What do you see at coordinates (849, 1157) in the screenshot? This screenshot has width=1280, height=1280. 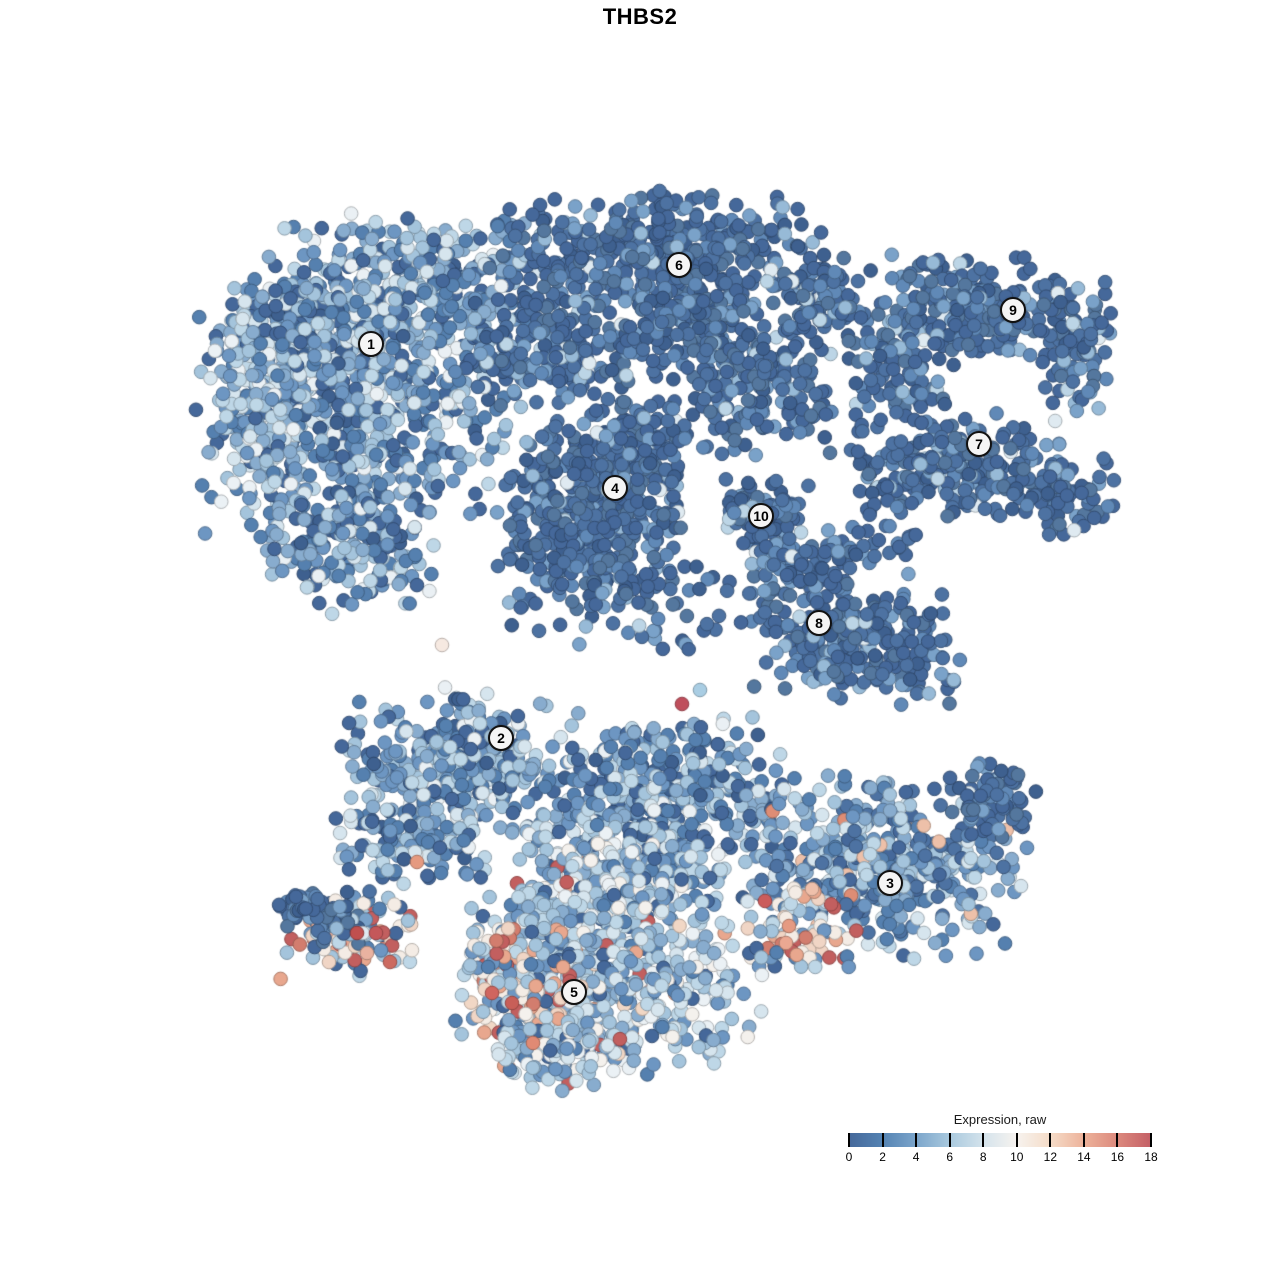 I see `legend-tick-label: 0` at bounding box center [849, 1157].